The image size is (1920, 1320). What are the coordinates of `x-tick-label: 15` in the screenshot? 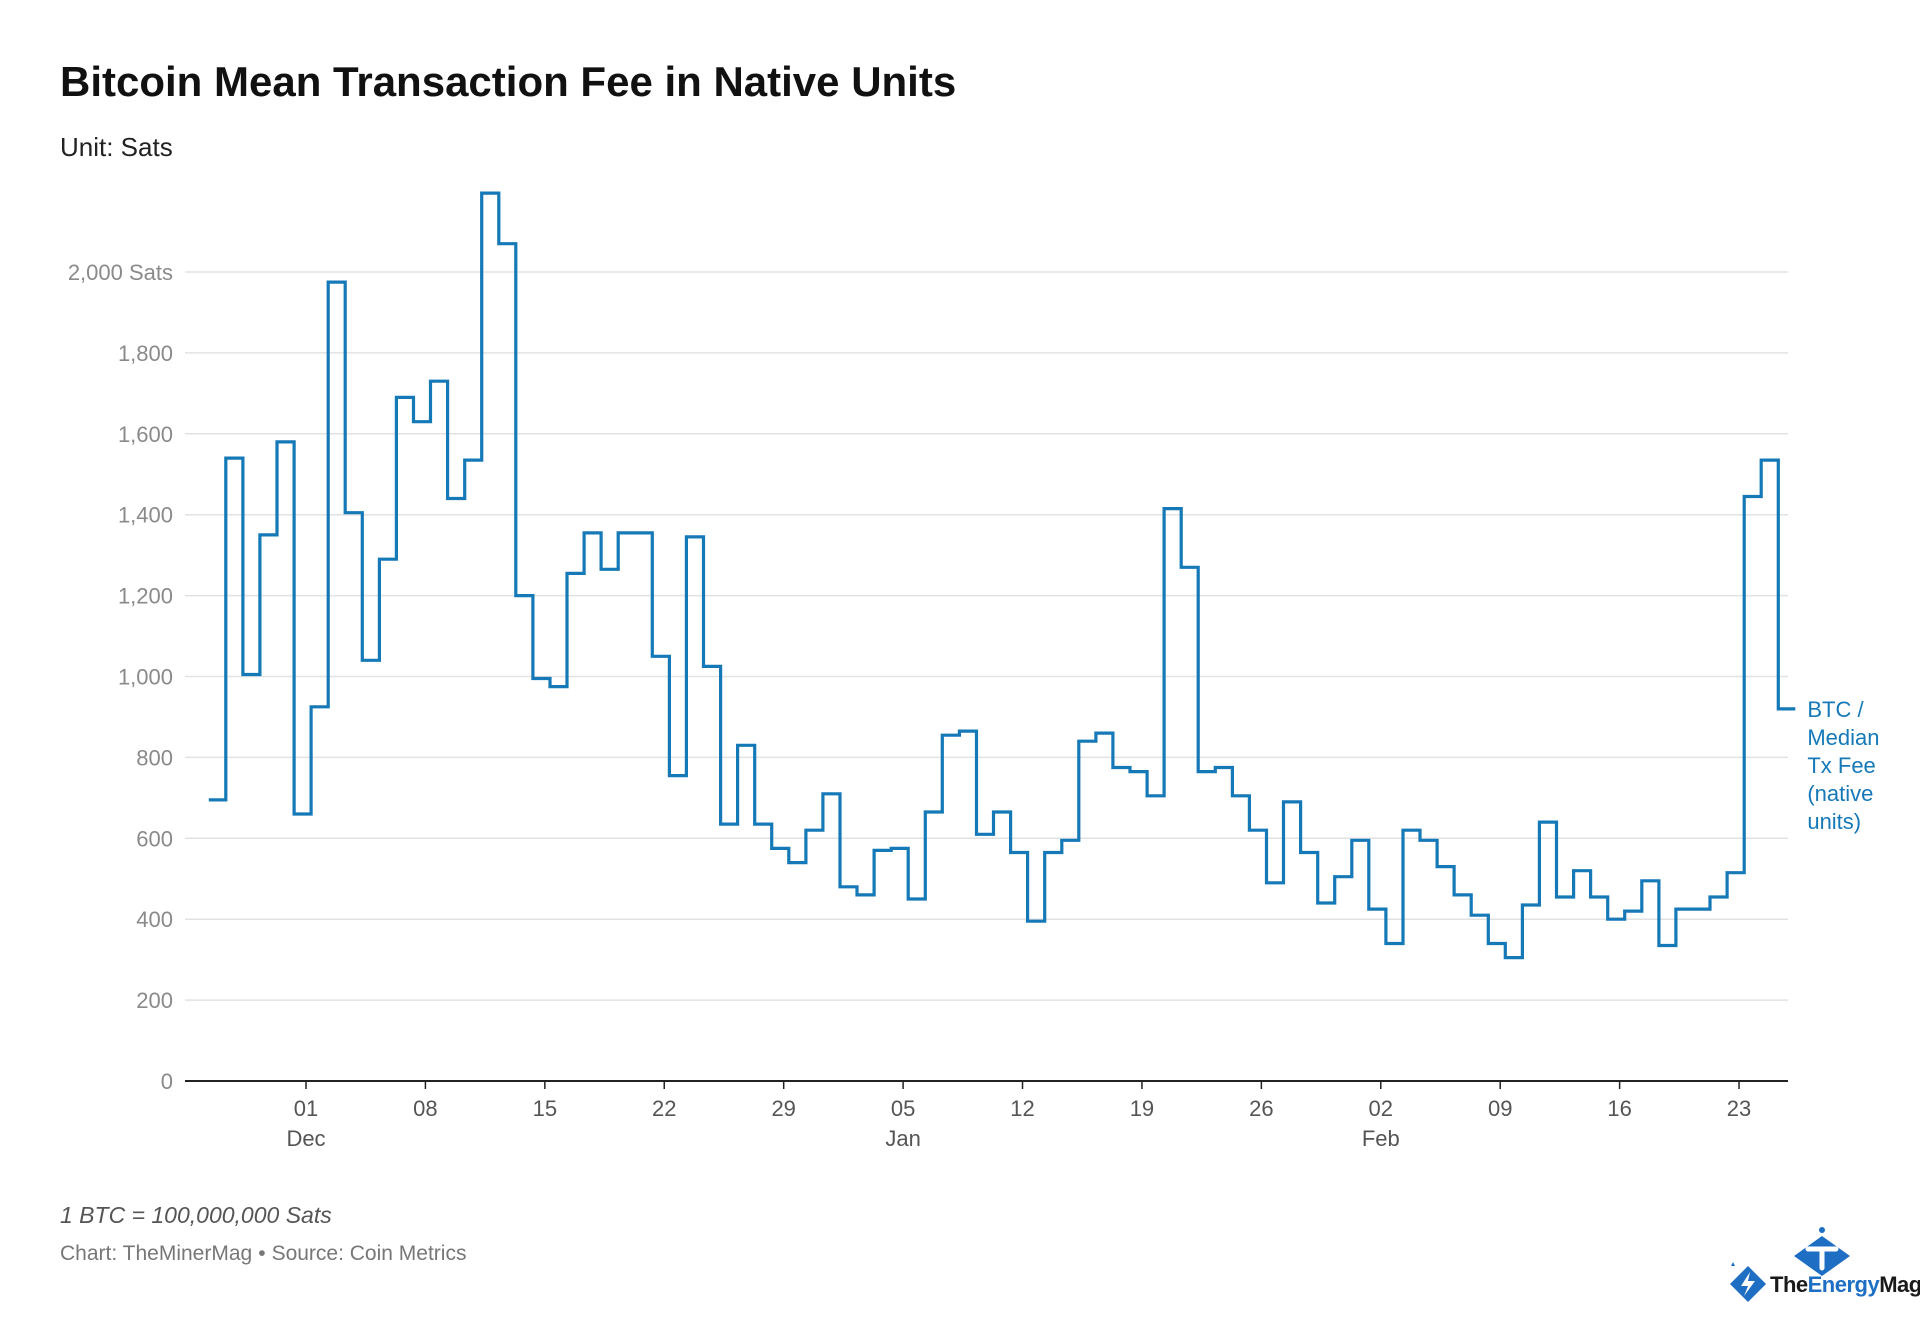 It's located at (545, 1108).